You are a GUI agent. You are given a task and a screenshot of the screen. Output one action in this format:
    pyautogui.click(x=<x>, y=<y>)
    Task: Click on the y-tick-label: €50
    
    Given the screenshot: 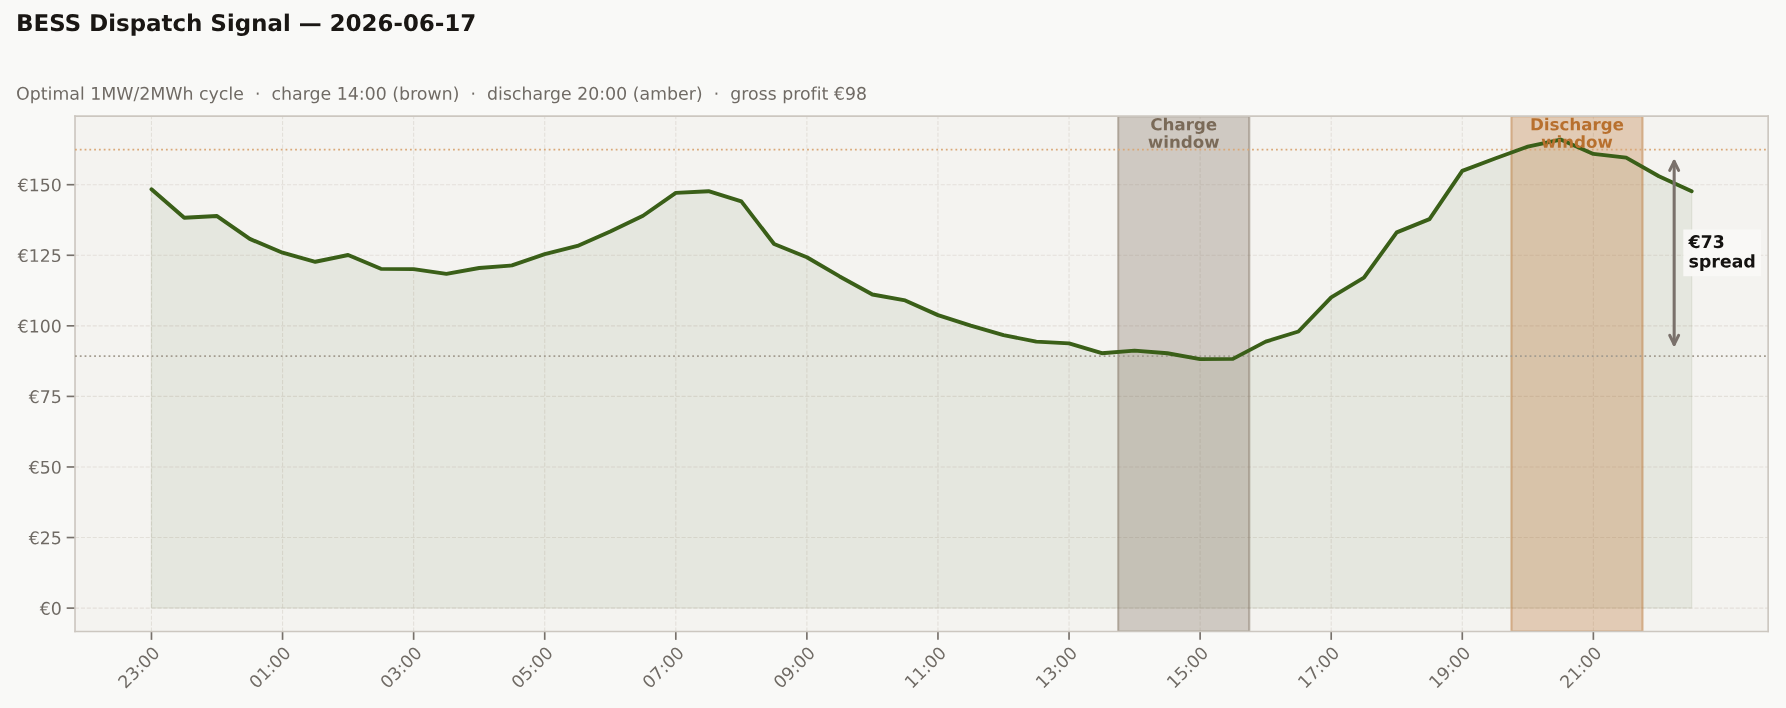 What is the action you would take?
    pyautogui.click(x=44, y=467)
    